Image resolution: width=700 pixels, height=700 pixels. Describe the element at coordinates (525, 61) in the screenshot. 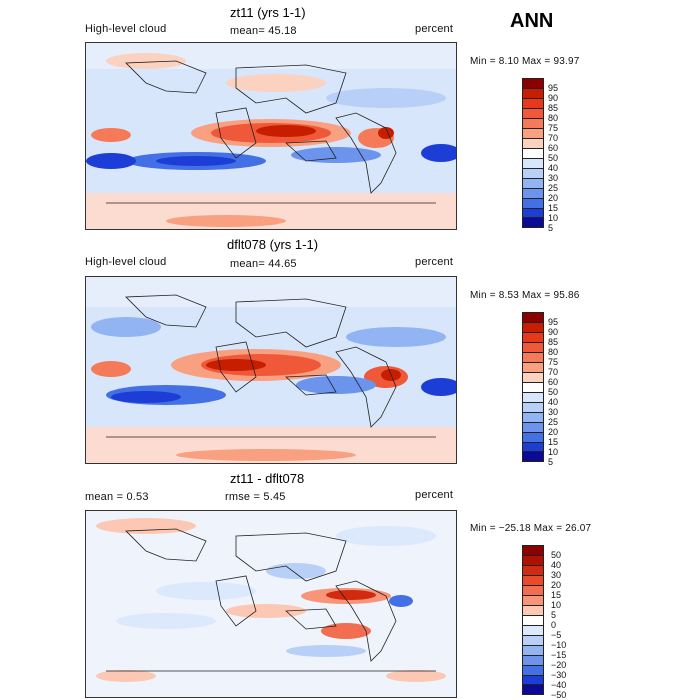

I see `panel-1-minmax: Min = 8.10 Max = 93.97` at that location.